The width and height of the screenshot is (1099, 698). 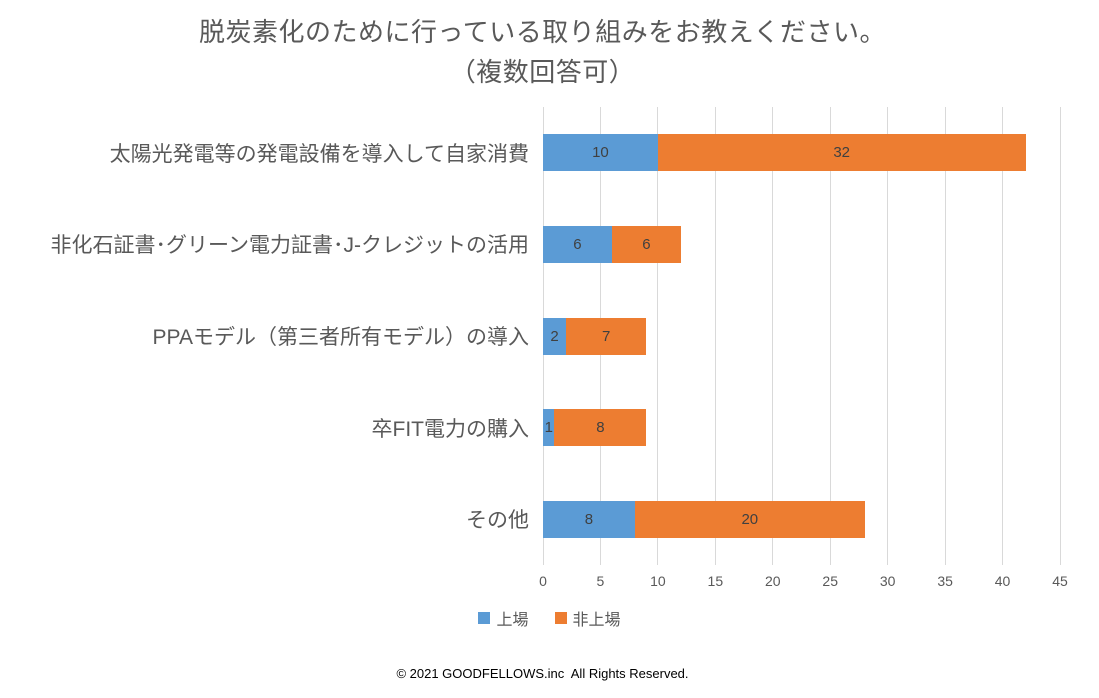 I want to click on bar-segment-unlisted: 32, so click(x=841, y=153).